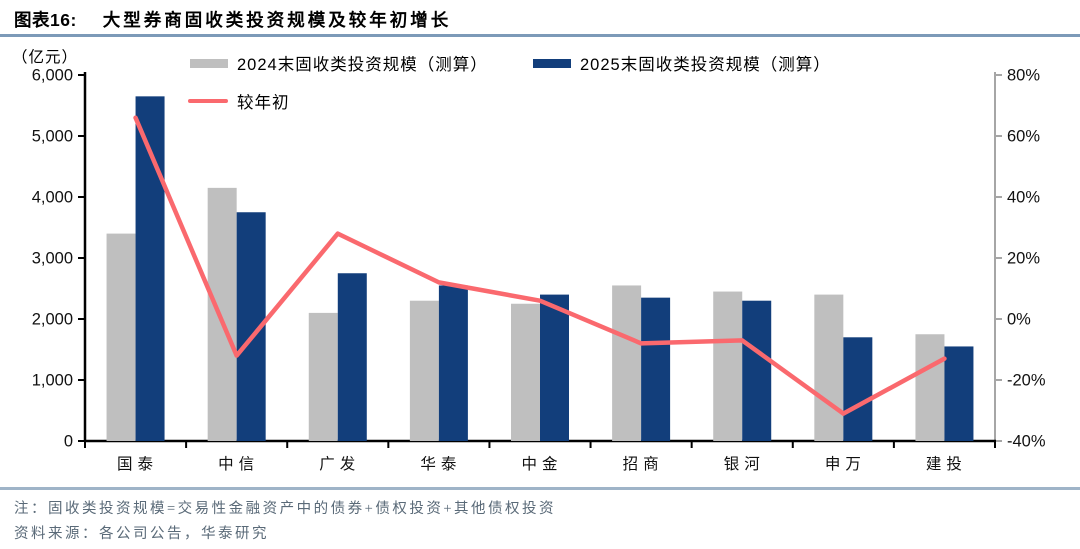 The image size is (1080, 549). What do you see at coordinates (52, 198) in the screenshot?
I see `left-axis-tick-label: 4,000` at bounding box center [52, 198].